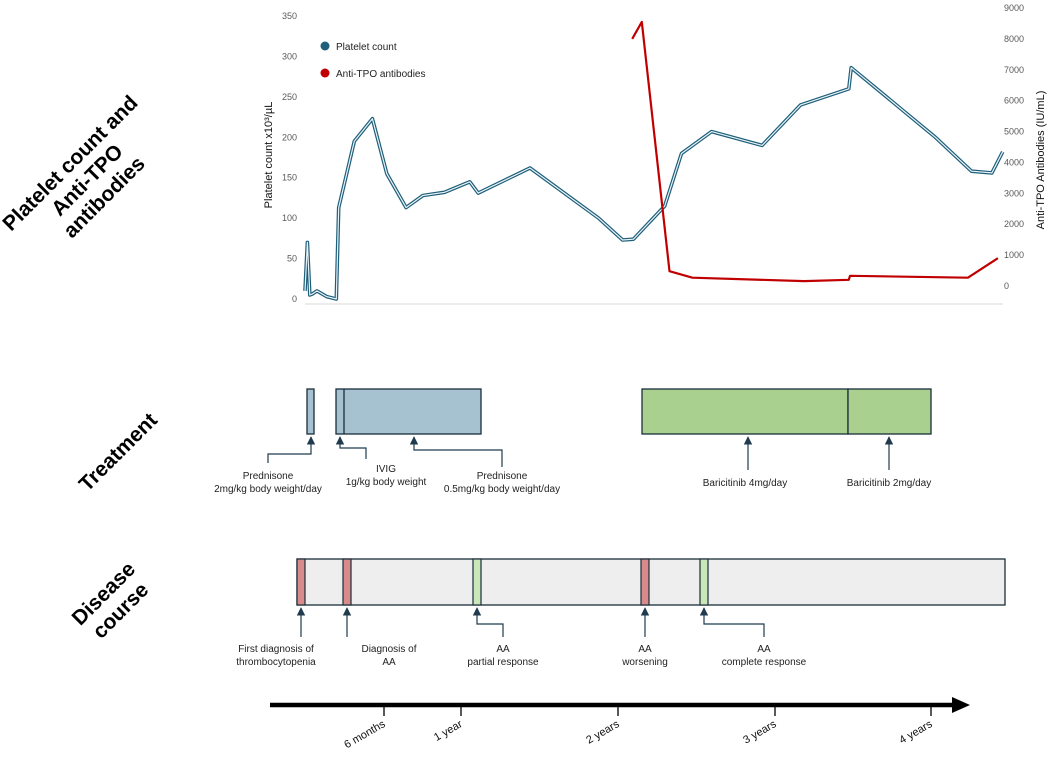 This screenshot has width=1053, height=768. What do you see at coordinates (916, 732) in the screenshot?
I see `timeline-label-4-years: 4 years` at bounding box center [916, 732].